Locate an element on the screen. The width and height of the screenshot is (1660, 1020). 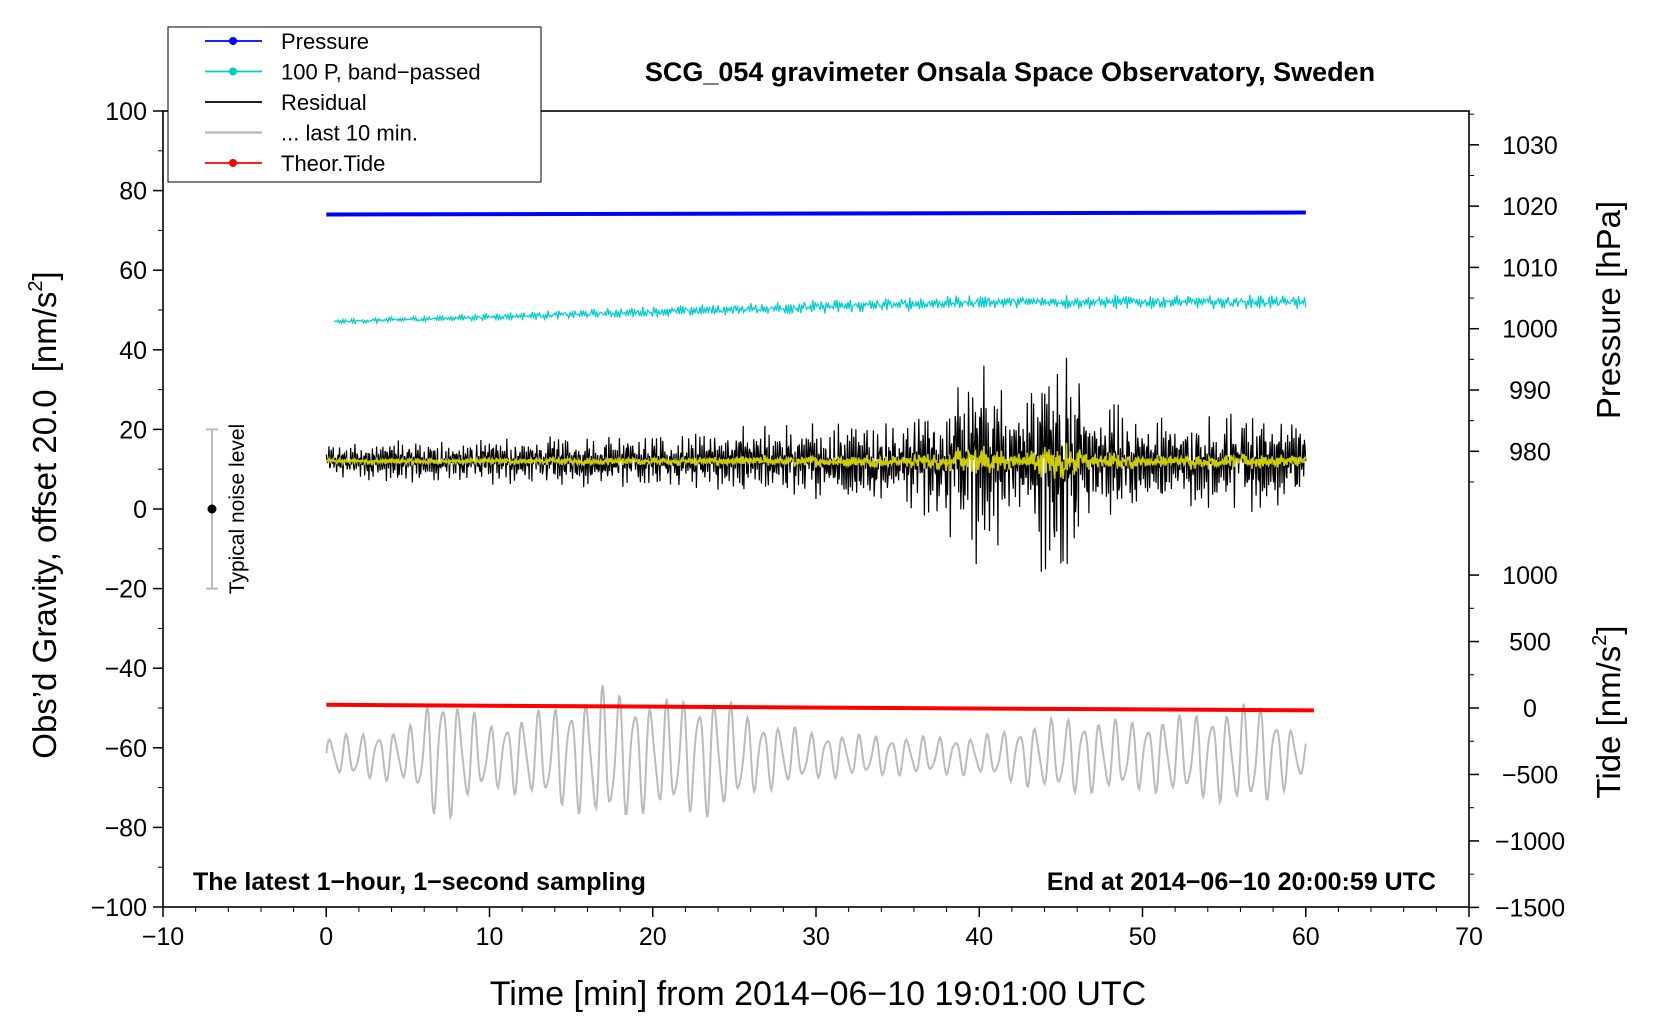
y-tick-label: 0 is located at coordinates (140, 510).